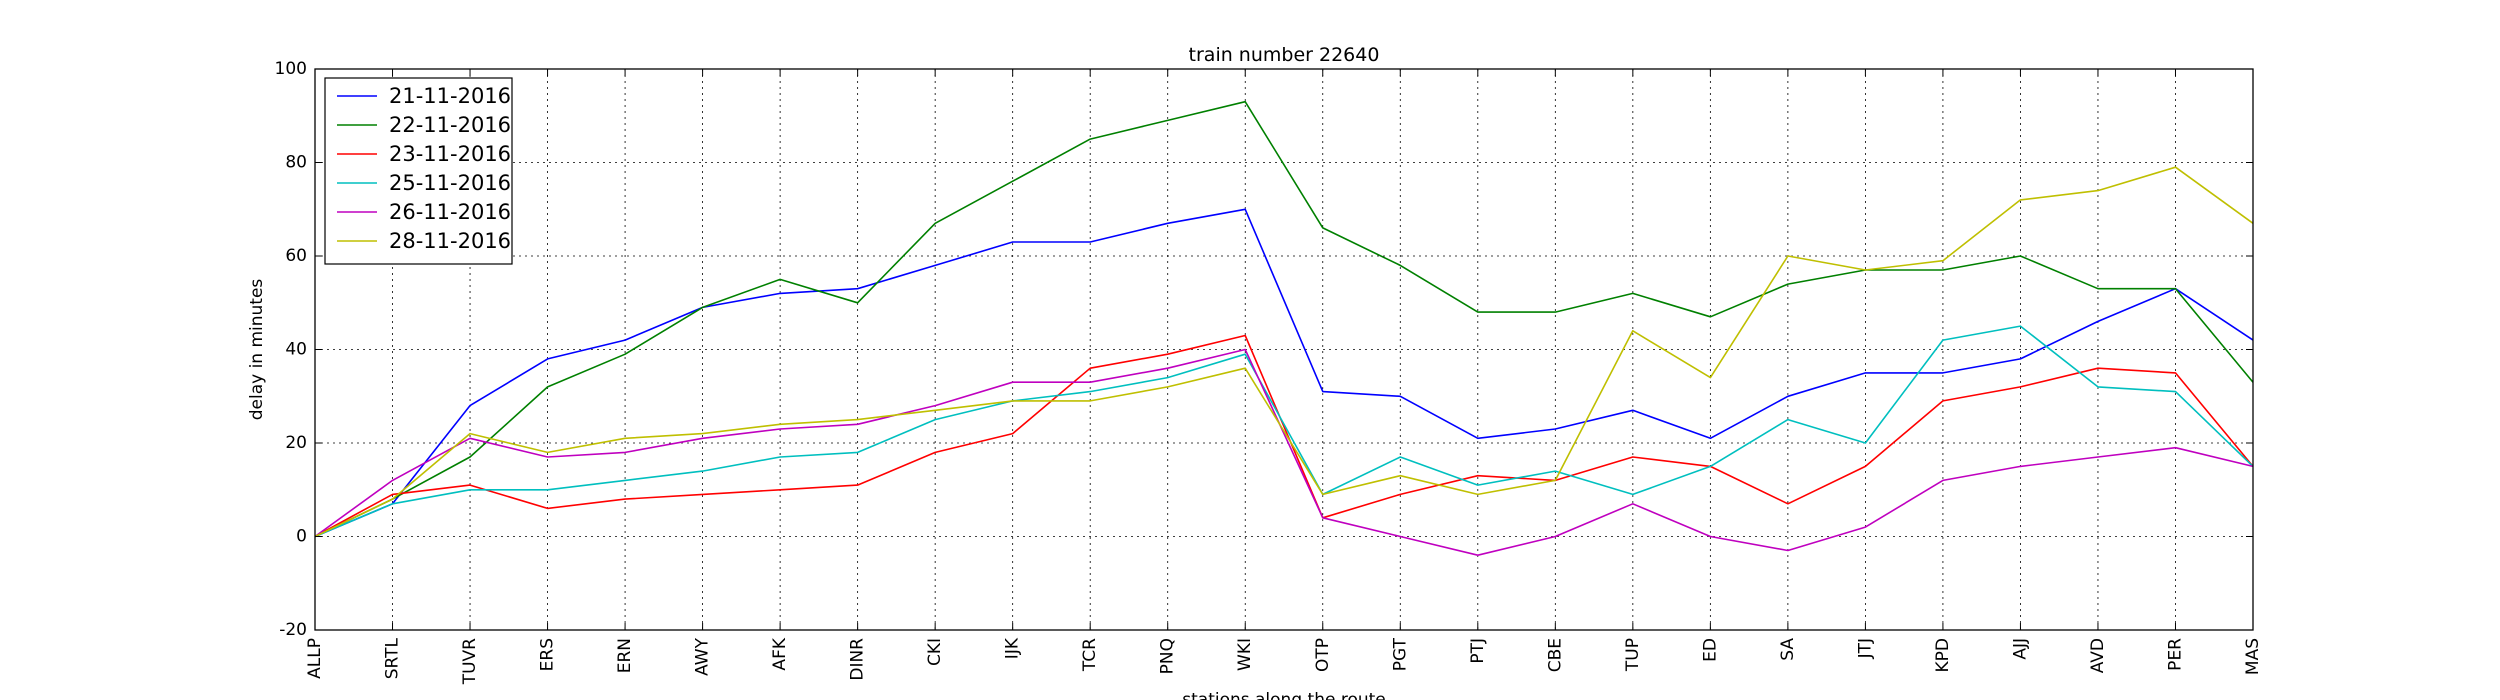 The width and height of the screenshot is (2500, 700). I want to click on x-tick-label: WKI, so click(1245, 654).